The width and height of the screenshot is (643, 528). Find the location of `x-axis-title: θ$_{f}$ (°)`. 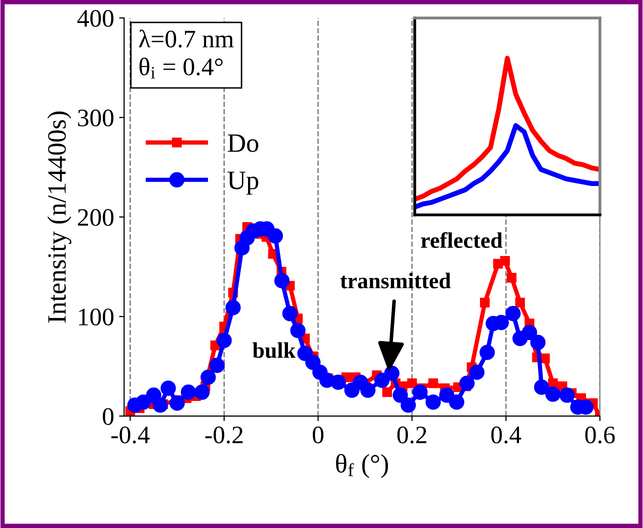

x-axis-title: θ$_{f}$ (°) is located at coordinates (362, 466).